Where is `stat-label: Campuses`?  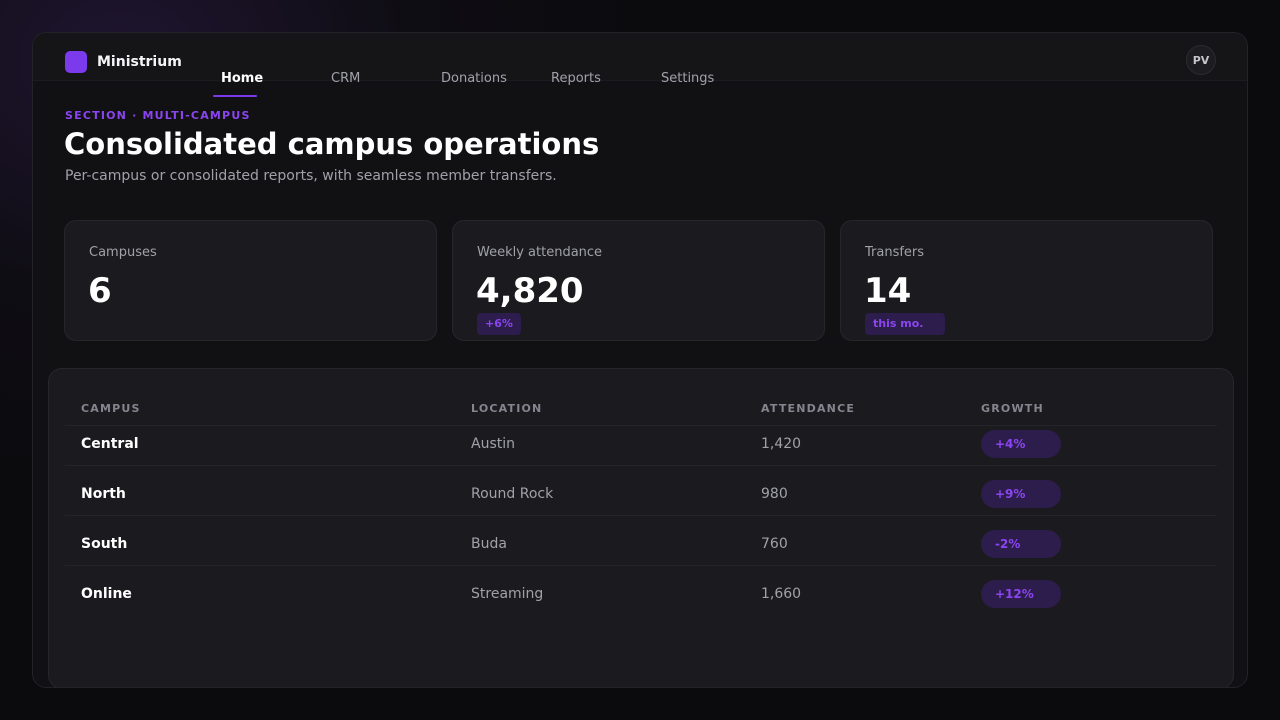 stat-label: Campuses is located at coordinates (123, 252).